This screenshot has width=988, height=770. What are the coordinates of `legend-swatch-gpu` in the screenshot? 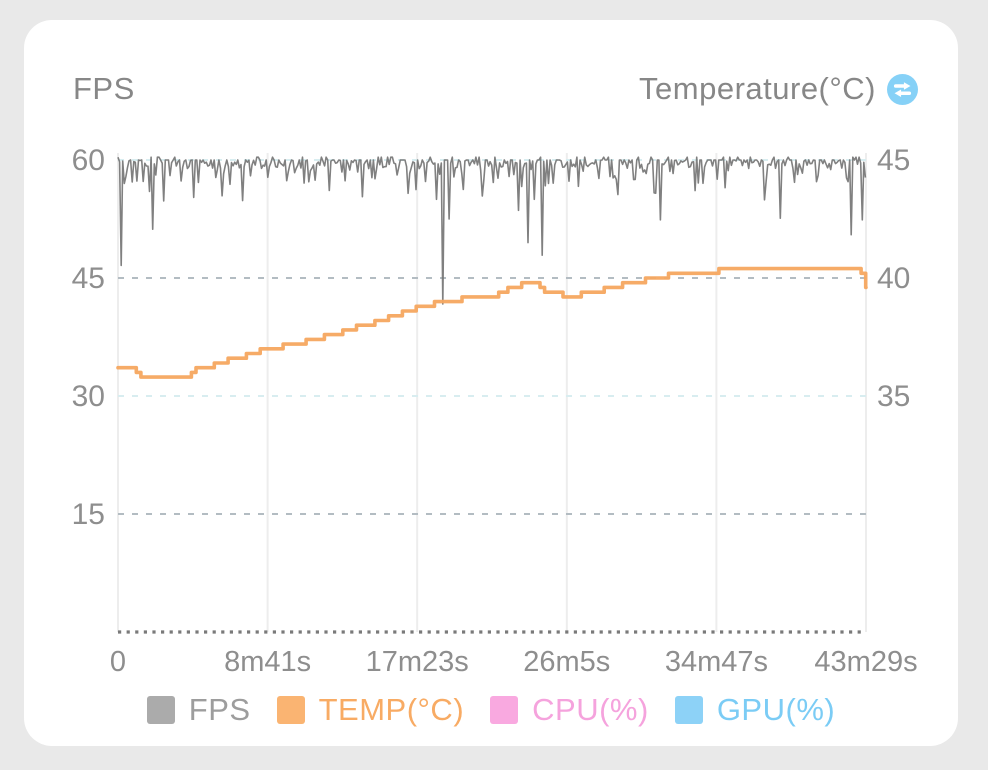 It's located at (688, 710).